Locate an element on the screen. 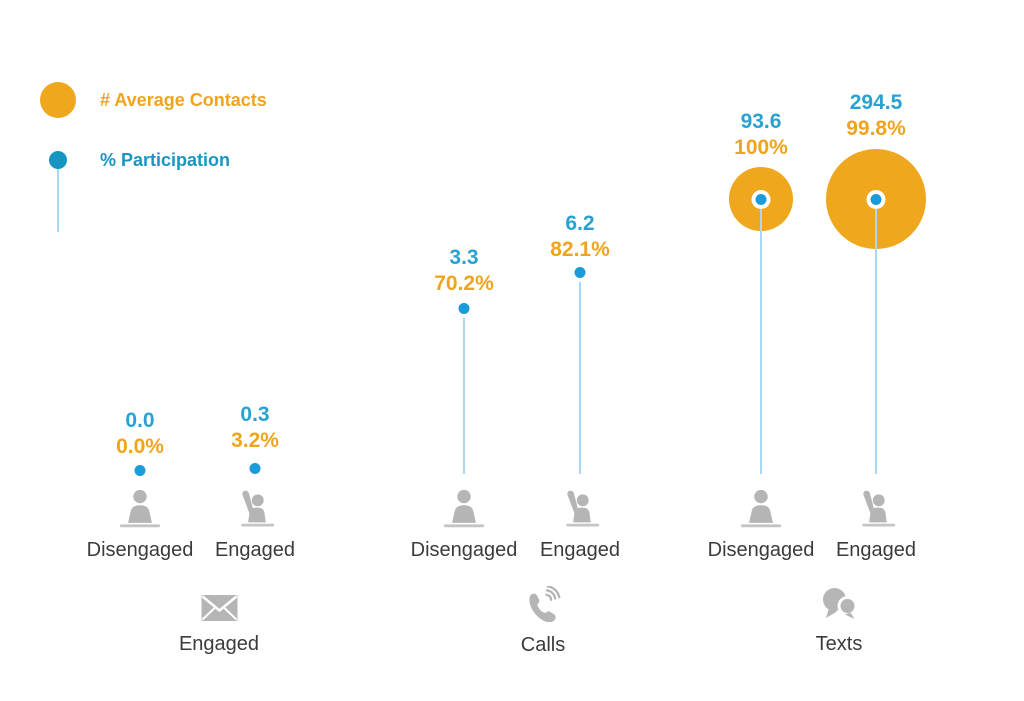 The height and width of the screenshot is (701, 1024). avg-contacts-value: 93.6 is located at coordinates (761, 121).